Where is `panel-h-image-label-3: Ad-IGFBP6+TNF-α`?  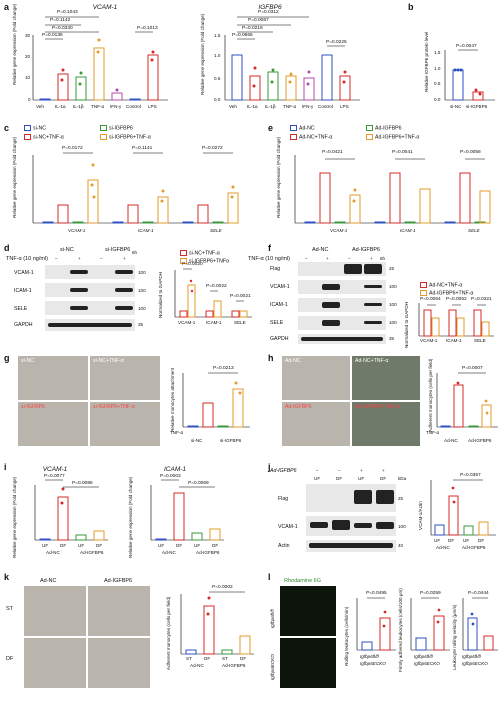
panel-h-image-label-3: Ad-IGFBP6+TNF-α is located at coordinates (377, 407).